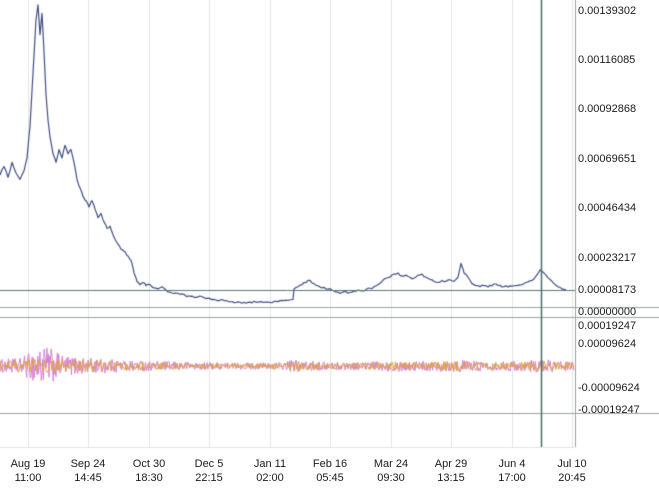  What do you see at coordinates (29, 471) in the screenshot?
I see `x-axis-label: Aug 19 11:00` at bounding box center [29, 471].